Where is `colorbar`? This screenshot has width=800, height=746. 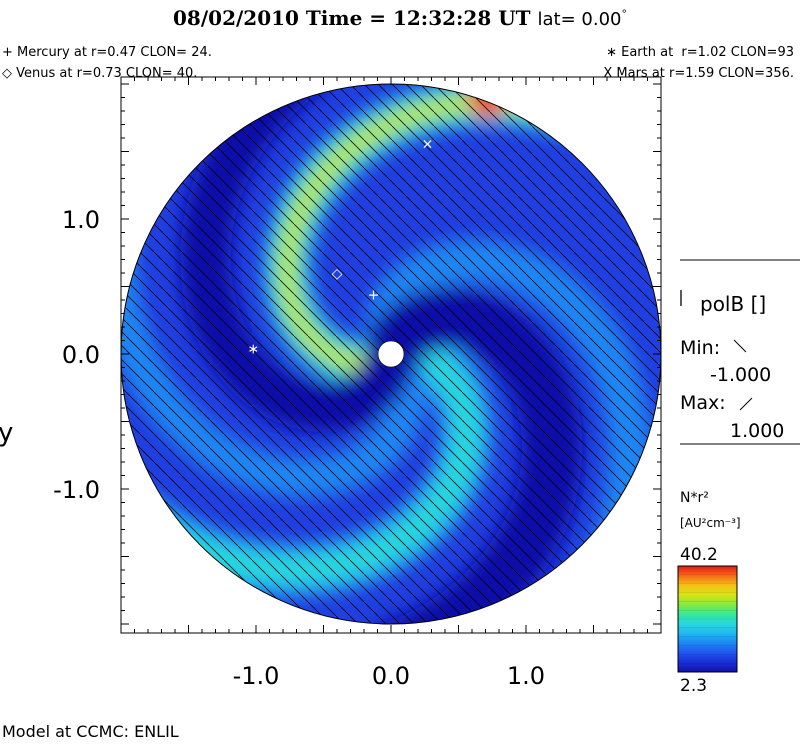 colorbar is located at coordinates (707, 619).